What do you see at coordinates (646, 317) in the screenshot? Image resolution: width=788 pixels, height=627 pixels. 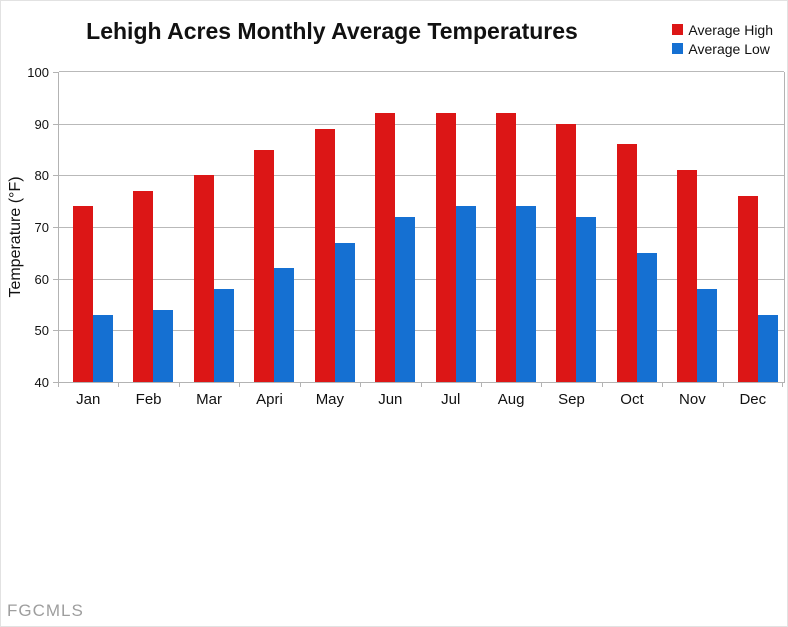 I see `bar-low-oct` at bounding box center [646, 317].